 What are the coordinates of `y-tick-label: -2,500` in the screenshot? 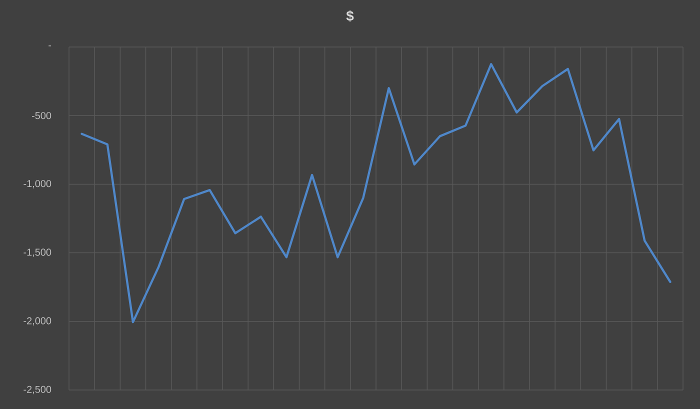 It's located at (38, 390).